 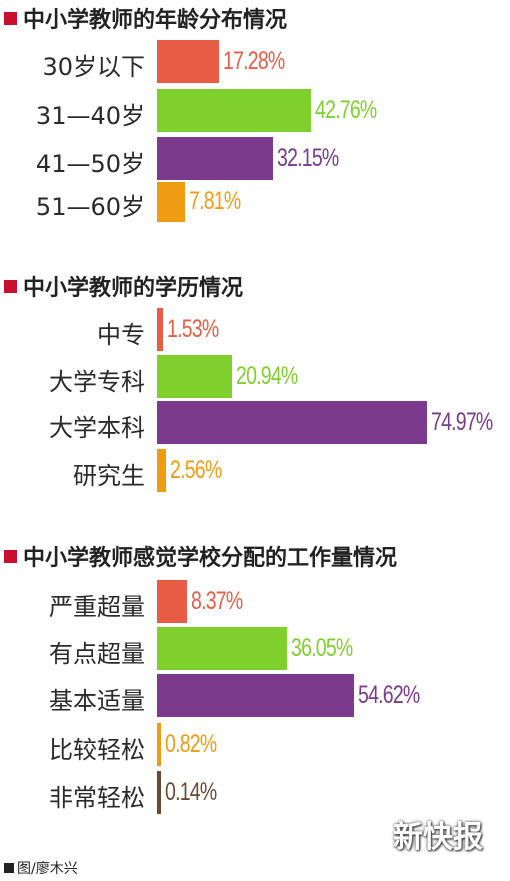 What do you see at coordinates (121, 334) in the screenshot?
I see `category-label: 中专` at bounding box center [121, 334].